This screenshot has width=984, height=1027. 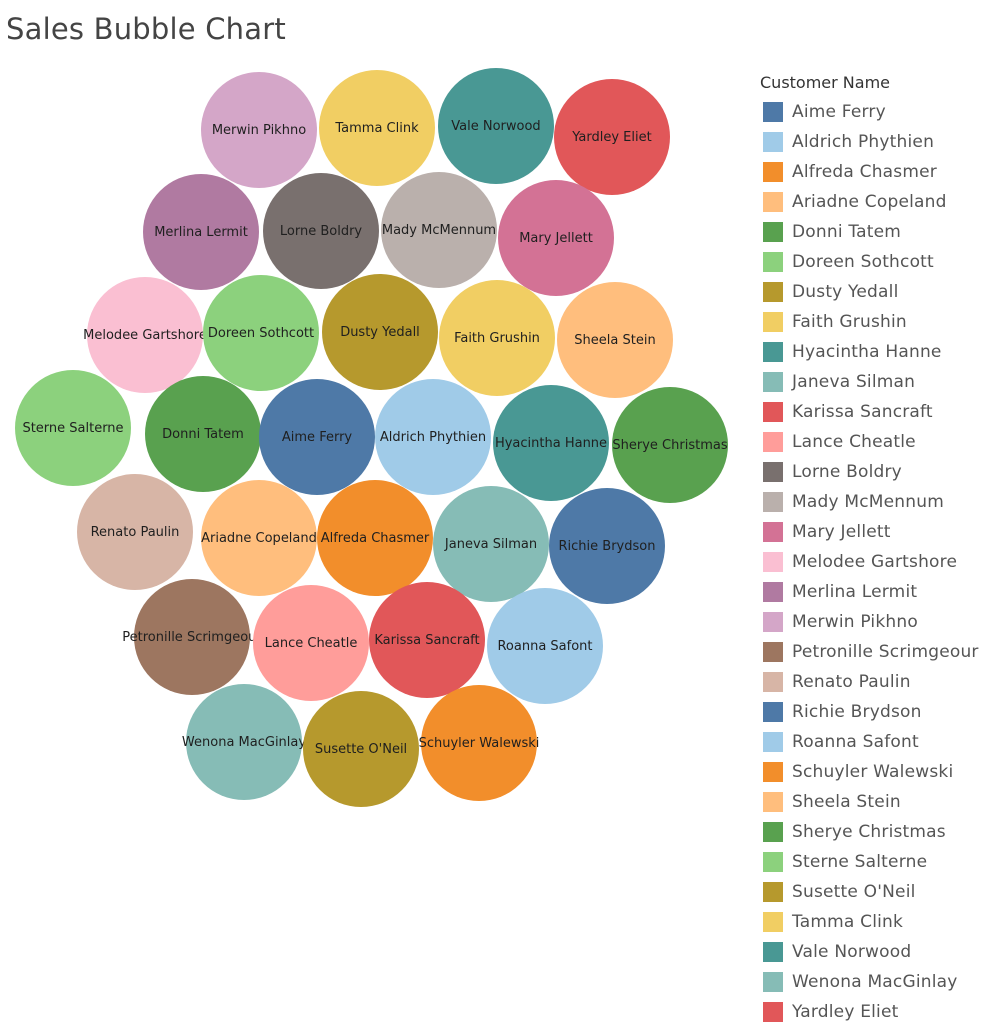 What do you see at coordinates (872, 802) in the screenshot?
I see `legend-item: Sheela Stein` at bounding box center [872, 802].